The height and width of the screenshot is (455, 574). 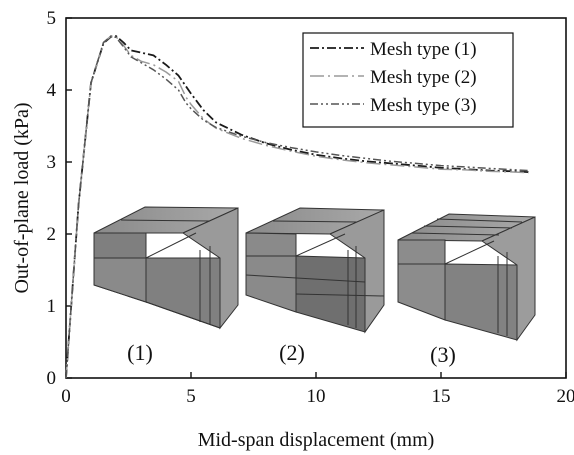 I want to click on legend-label-mesh-type-3: Mesh type (3), so click(x=423, y=105).